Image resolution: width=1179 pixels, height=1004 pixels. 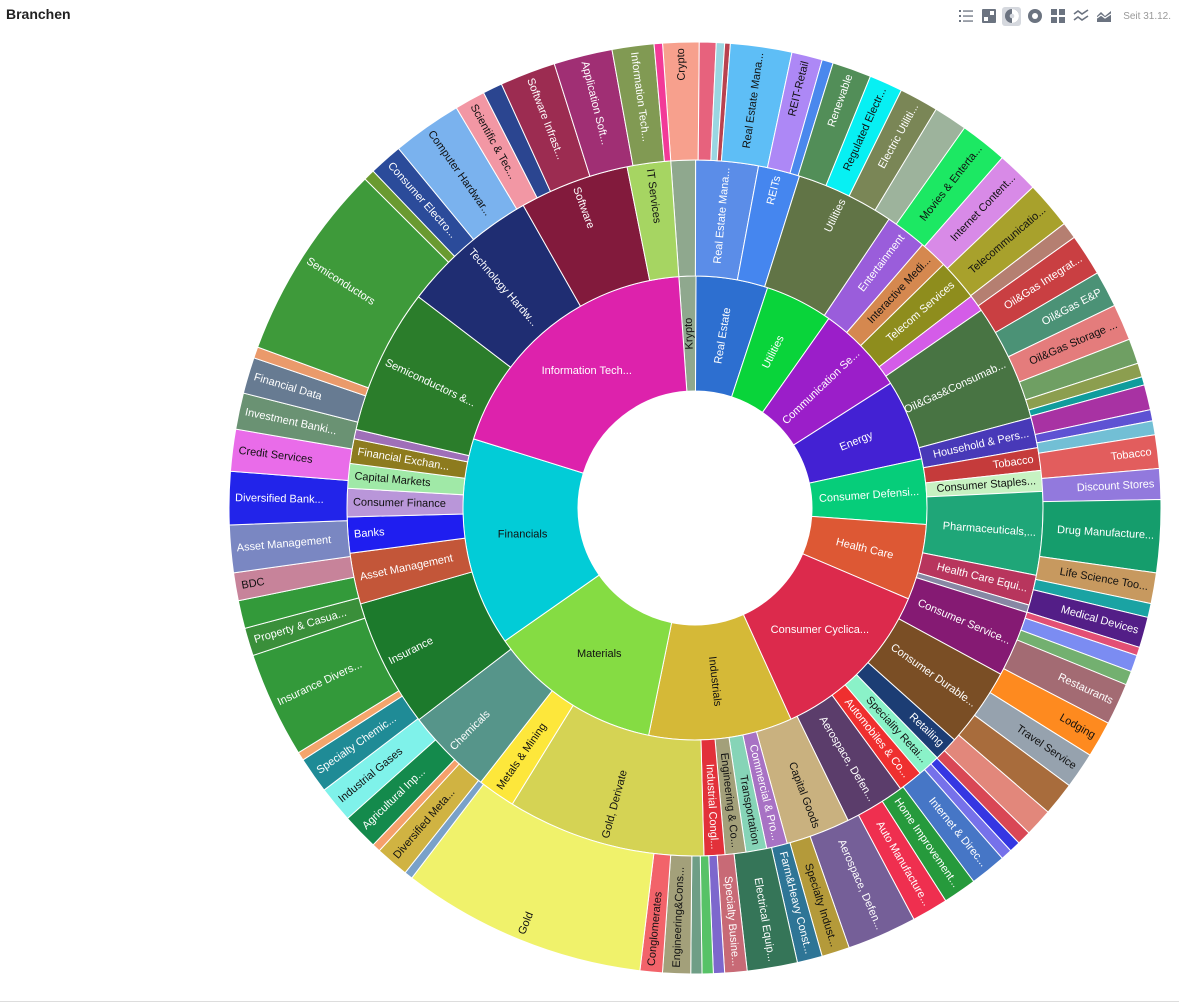 I want to click on treemap-view-button, so click(x=988, y=16).